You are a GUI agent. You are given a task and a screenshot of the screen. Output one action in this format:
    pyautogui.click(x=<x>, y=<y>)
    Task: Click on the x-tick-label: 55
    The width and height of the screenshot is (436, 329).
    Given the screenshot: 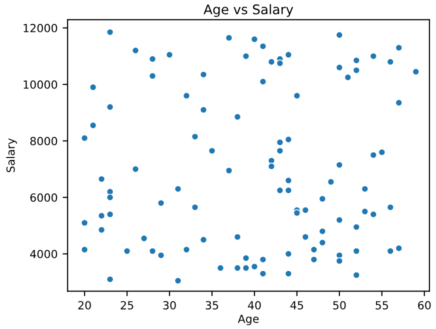 What is the action you would take?
    pyautogui.click(x=382, y=305)
    